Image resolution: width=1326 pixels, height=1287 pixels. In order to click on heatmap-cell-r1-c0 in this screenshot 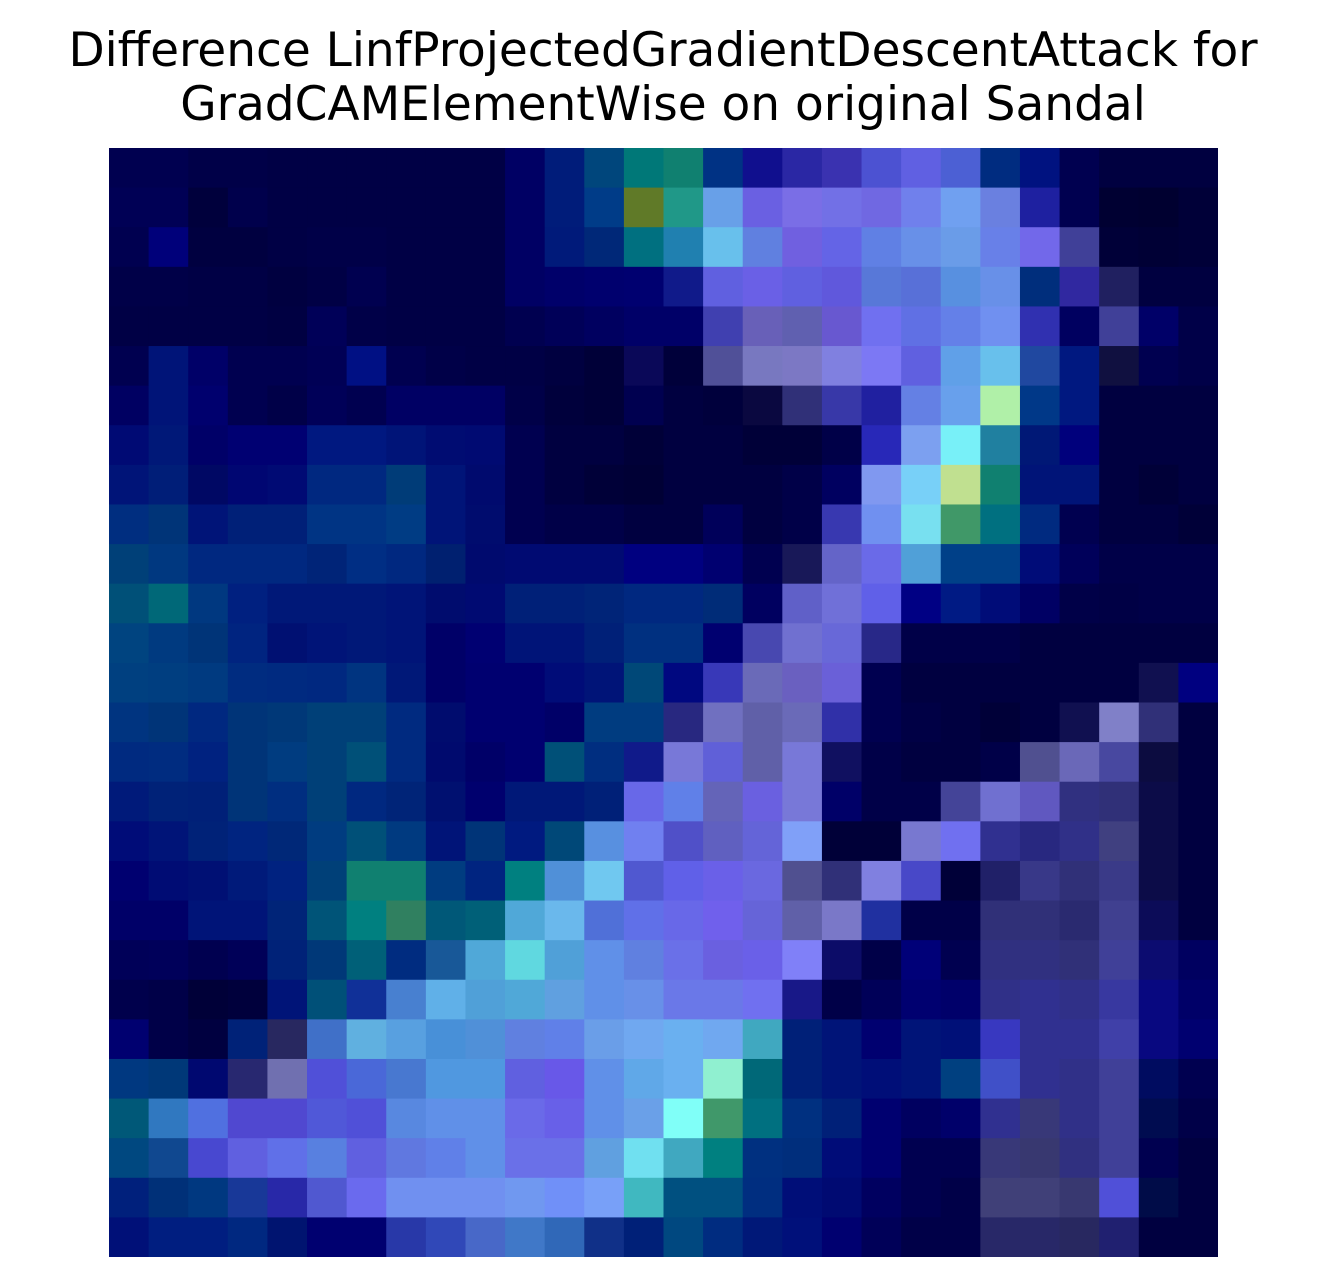, I will do `click(129, 207)`.